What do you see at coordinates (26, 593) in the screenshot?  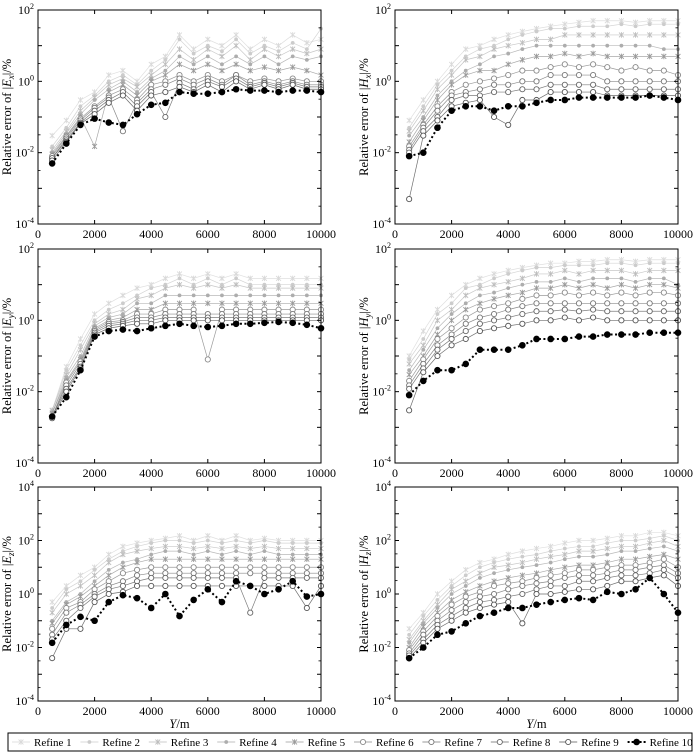 I see `y-tick-label: 100` at bounding box center [26, 593].